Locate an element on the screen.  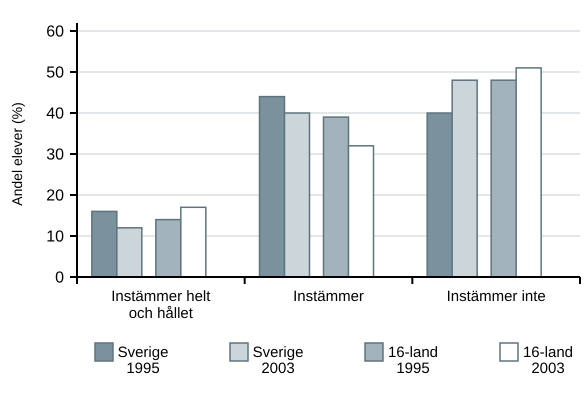
y-tick-label: 0 is located at coordinates (59, 278).